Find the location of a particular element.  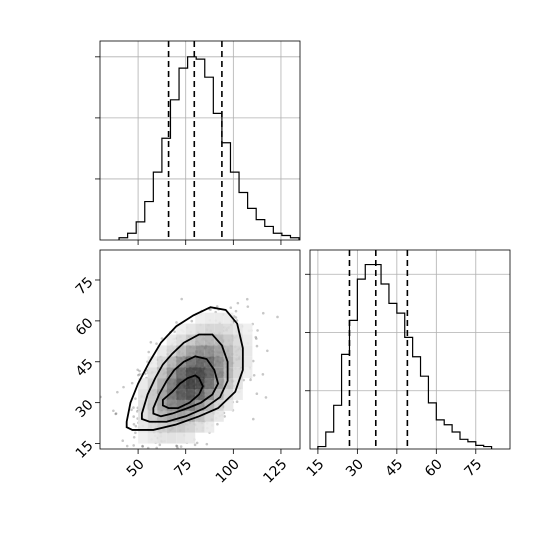

top-frame is located at coordinates (200, 140).